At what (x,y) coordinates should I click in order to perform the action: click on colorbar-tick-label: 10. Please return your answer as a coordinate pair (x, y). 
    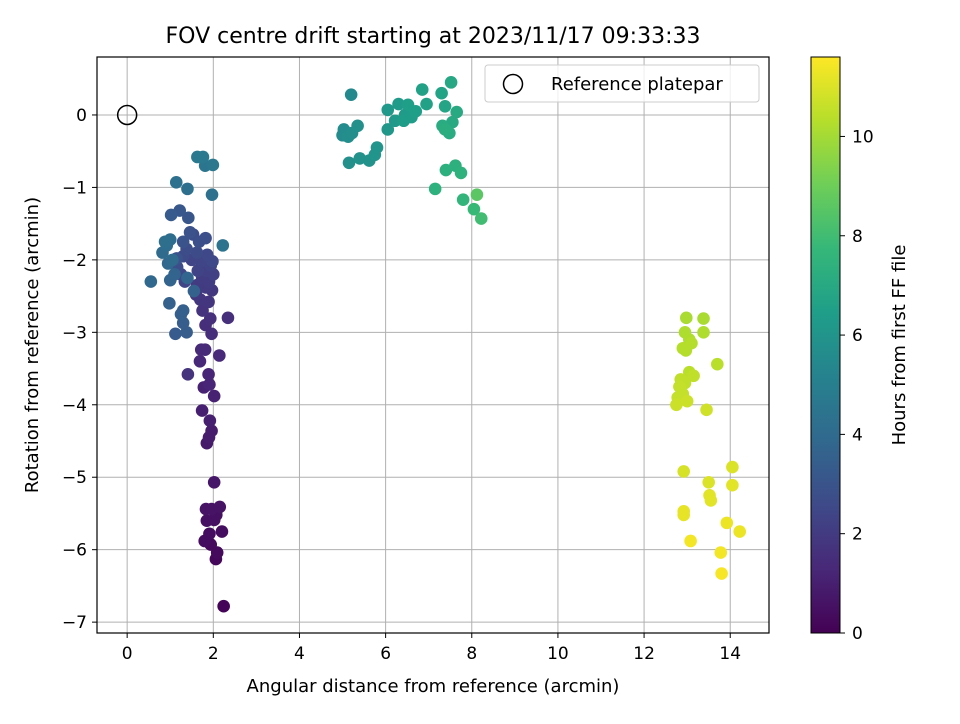
    Looking at the image, I should click on (863, 137).